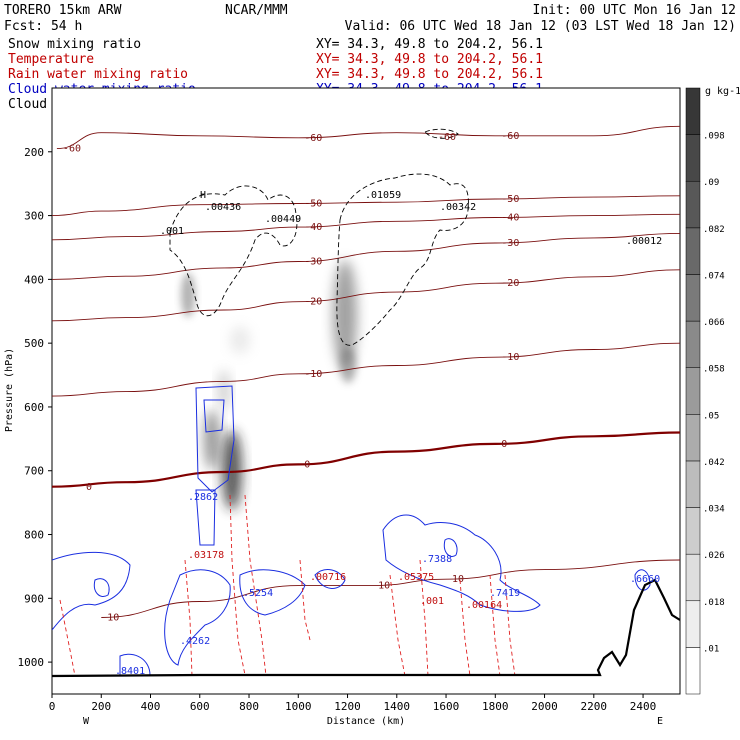 The height and width of the screenshot is (740, 740). Describe the element at coordinates (63, 10) in the screenshot. I see `model-title: TORERO 15km ARW` at that location.